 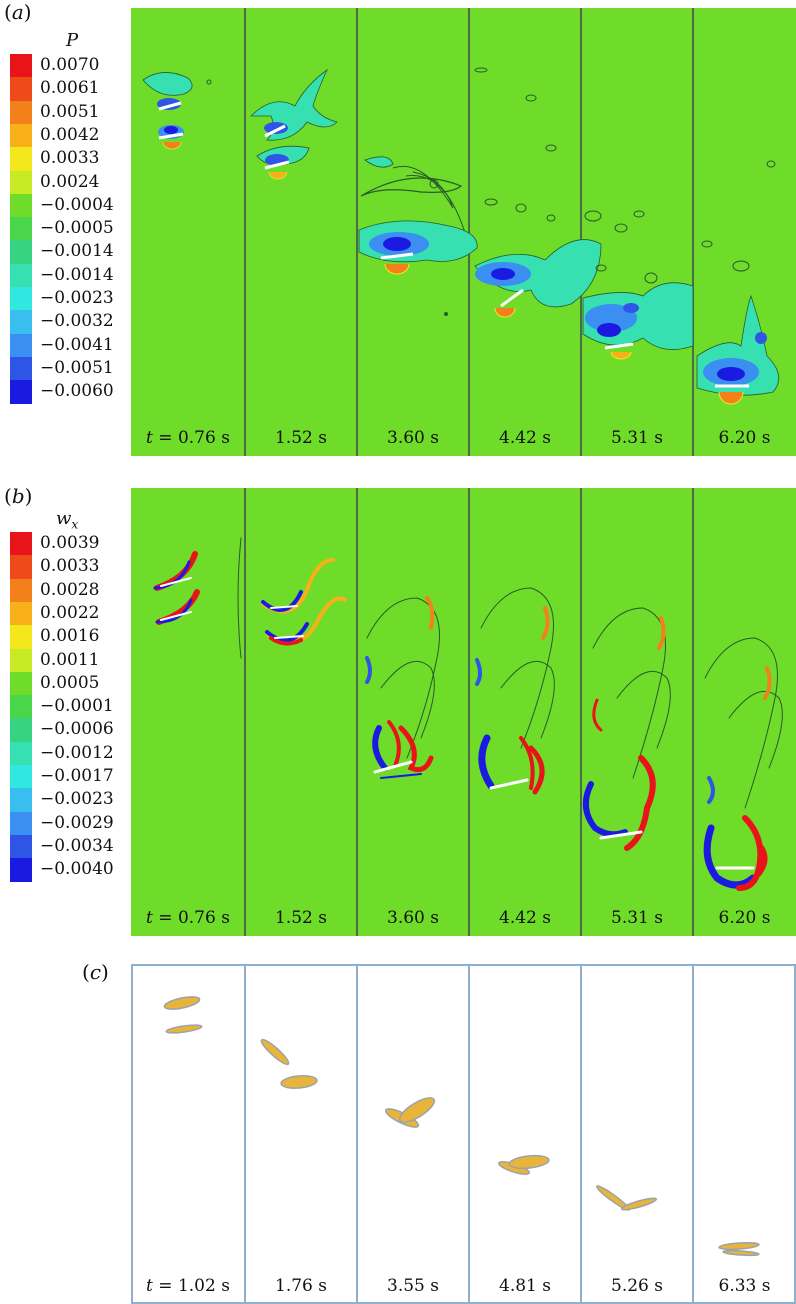 I want to click on legend-value: −0.0017, so click(x=77, y=776).